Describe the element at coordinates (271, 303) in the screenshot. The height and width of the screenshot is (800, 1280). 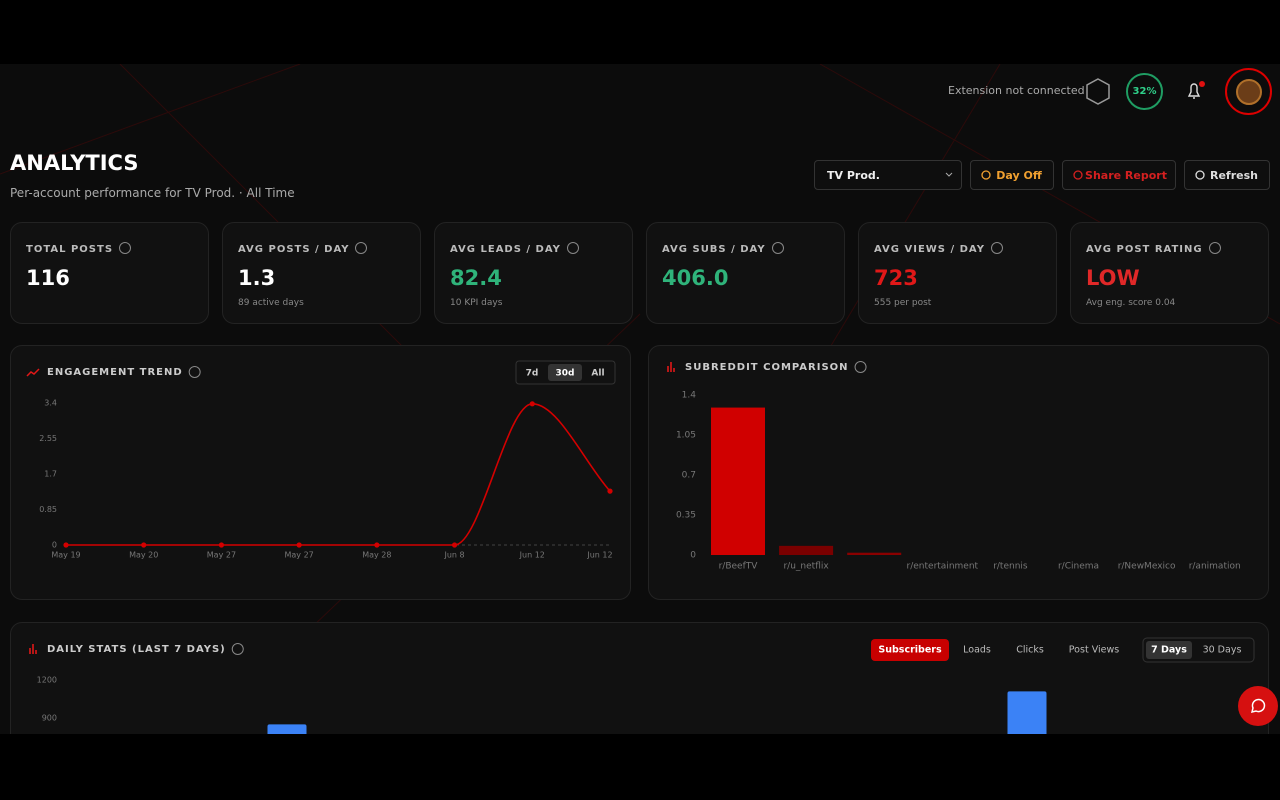
I see `kpi-sub: 89 active days` at that location.